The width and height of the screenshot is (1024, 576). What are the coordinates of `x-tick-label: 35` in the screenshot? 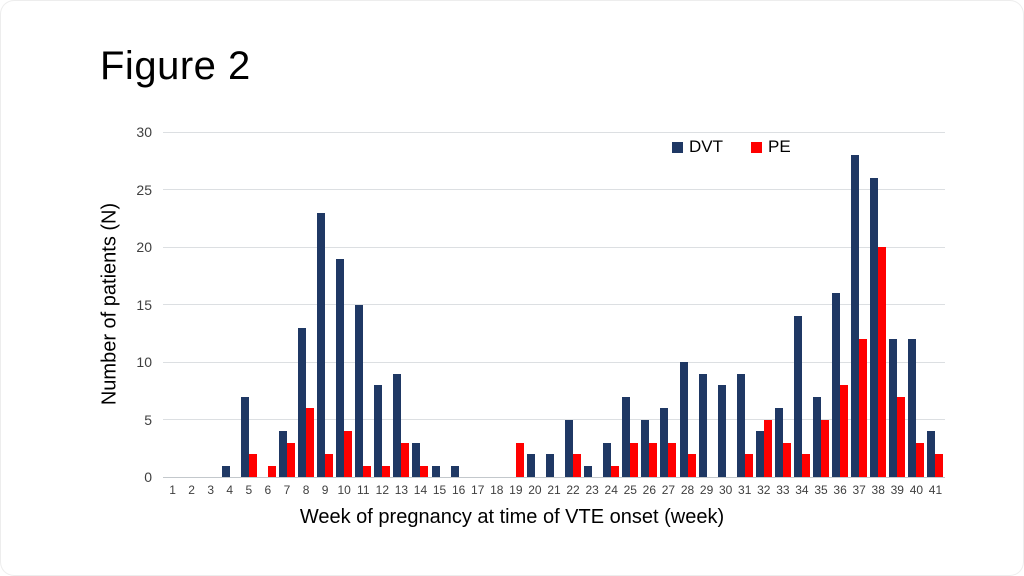 It's located at (821, 490).